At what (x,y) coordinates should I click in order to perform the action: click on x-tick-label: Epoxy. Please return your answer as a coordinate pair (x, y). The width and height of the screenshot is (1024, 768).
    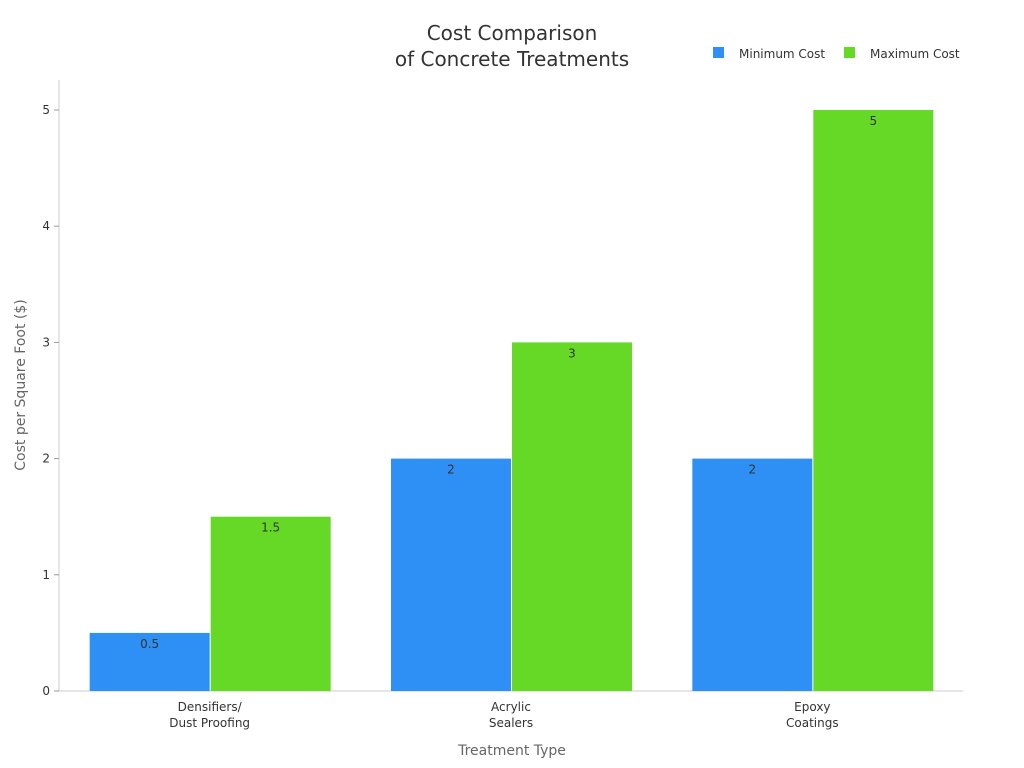
    Looking at the image, I should click on (812, 707).